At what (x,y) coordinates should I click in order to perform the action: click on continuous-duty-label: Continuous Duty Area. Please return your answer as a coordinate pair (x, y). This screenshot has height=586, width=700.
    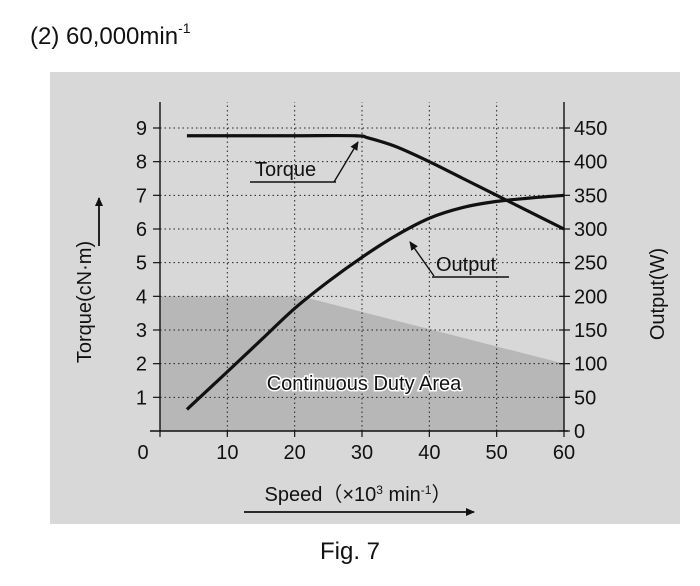
    Looking at the image, I should click on (364, 384).